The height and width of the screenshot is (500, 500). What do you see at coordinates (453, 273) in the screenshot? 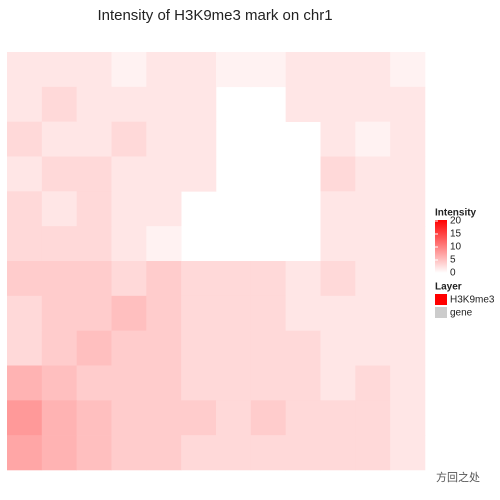
I see `colorbar-label: 0` at bounding box center [453, 273].